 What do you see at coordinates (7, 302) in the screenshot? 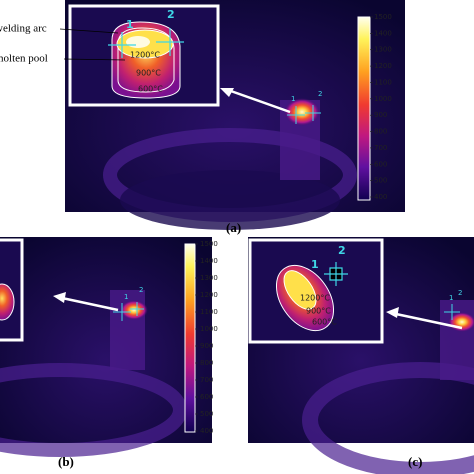
I see `molten-pool` at bounding box center [7, 302].